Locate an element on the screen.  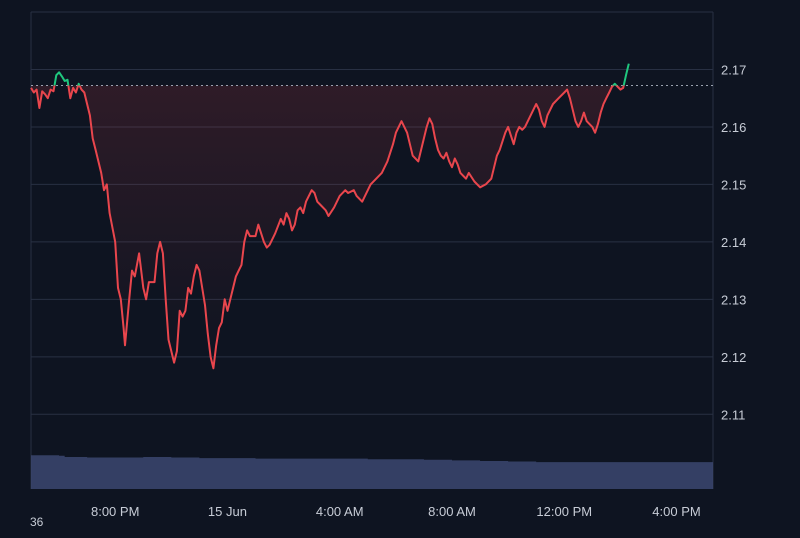
y-tick-label: 2.12 is located at coordinates (733, 357).